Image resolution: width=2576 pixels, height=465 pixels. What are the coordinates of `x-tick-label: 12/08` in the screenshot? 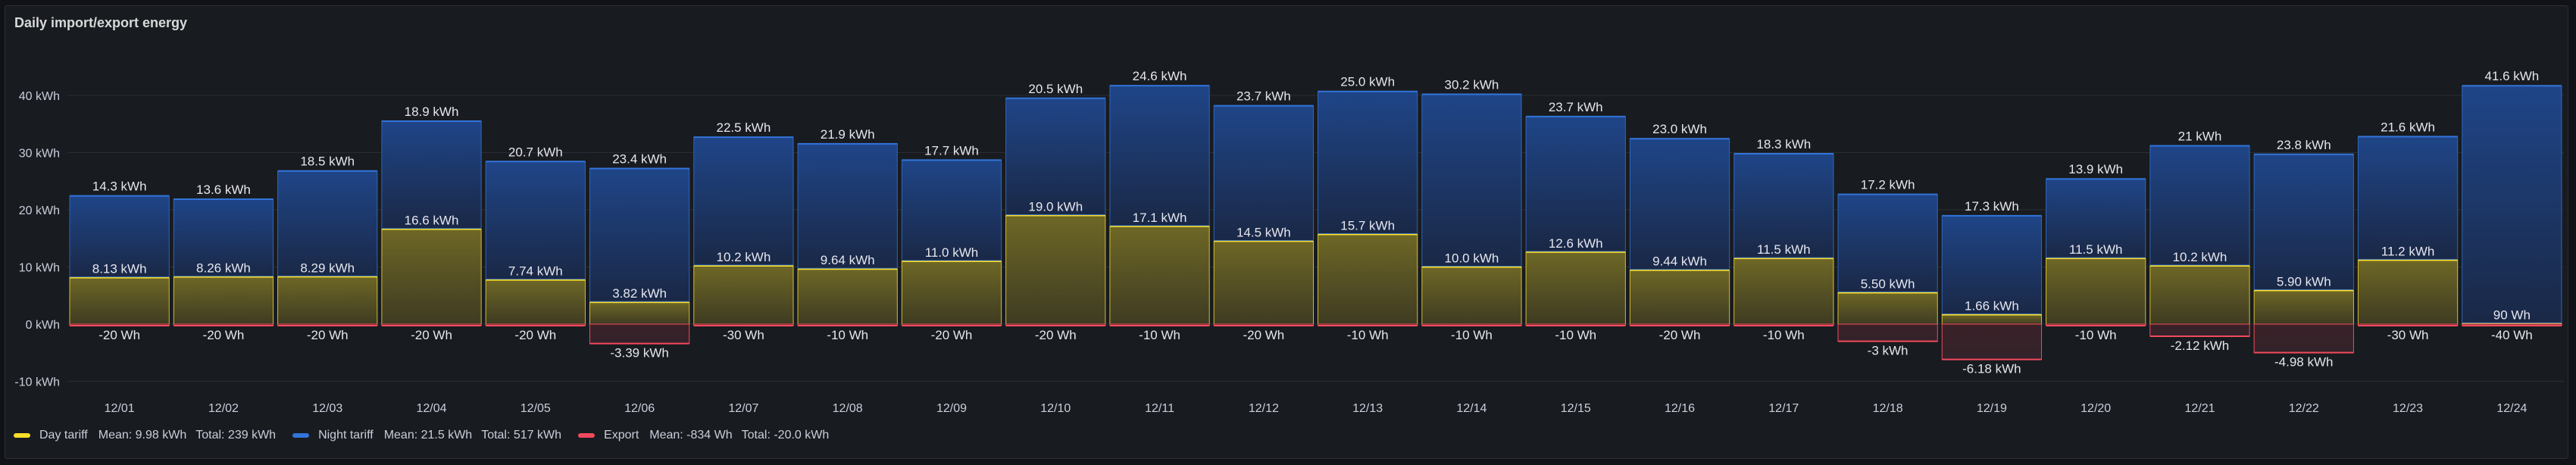 It's located at (848, 408).